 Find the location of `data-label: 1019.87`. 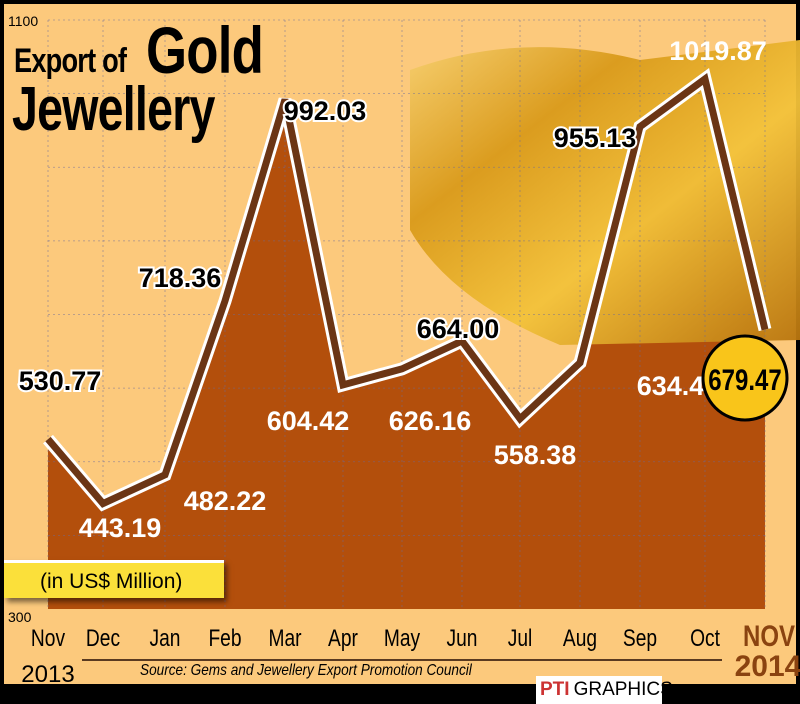

data-label: 1019.87 is located at coordinates (718, 51).